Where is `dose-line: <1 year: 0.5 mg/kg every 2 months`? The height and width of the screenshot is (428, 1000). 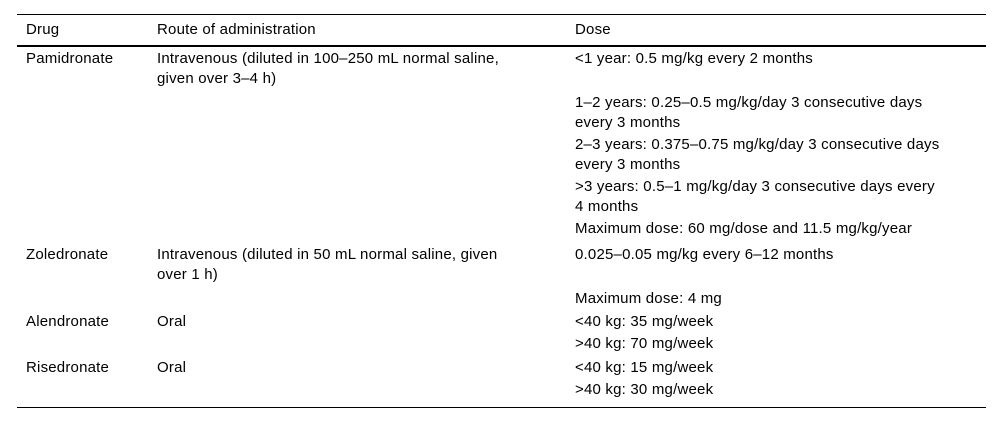 dose-line: <1 year: 0.5 mg/kg every 2 months is located at coordinates (694, 58).